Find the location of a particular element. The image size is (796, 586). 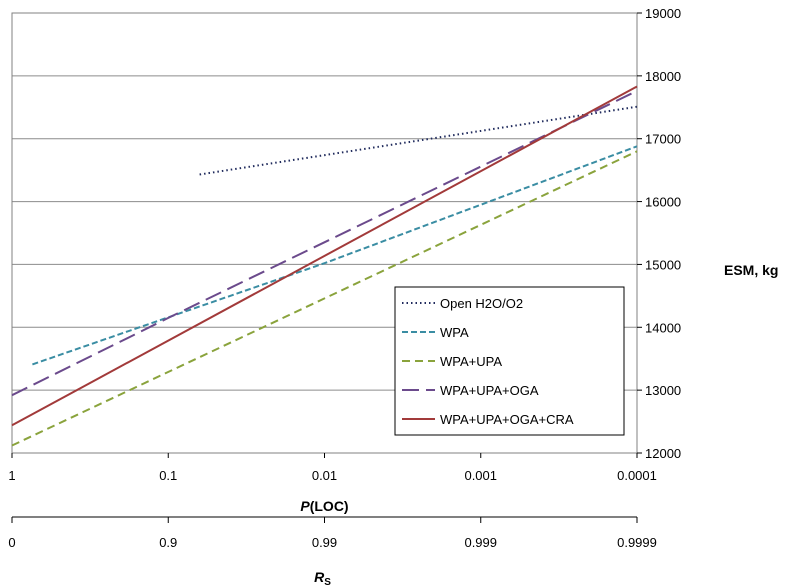

y-tick-label: 12000 is located at coordinates (663, 453).